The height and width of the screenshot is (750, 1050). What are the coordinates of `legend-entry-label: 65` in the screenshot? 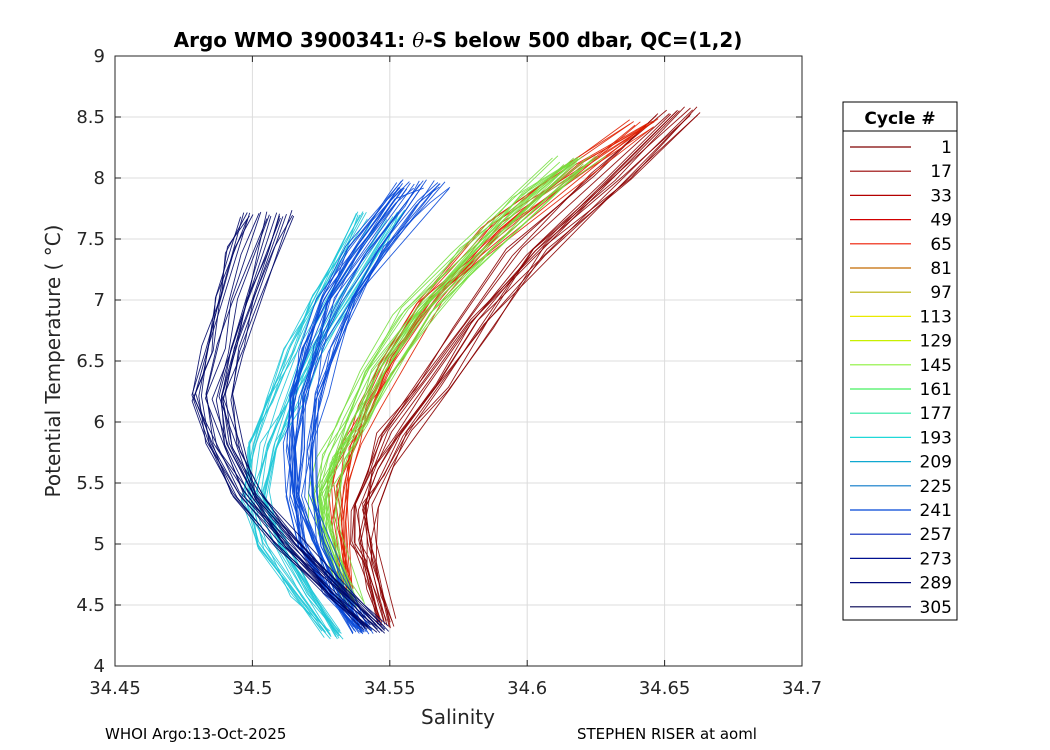 It's located at (941, 245).